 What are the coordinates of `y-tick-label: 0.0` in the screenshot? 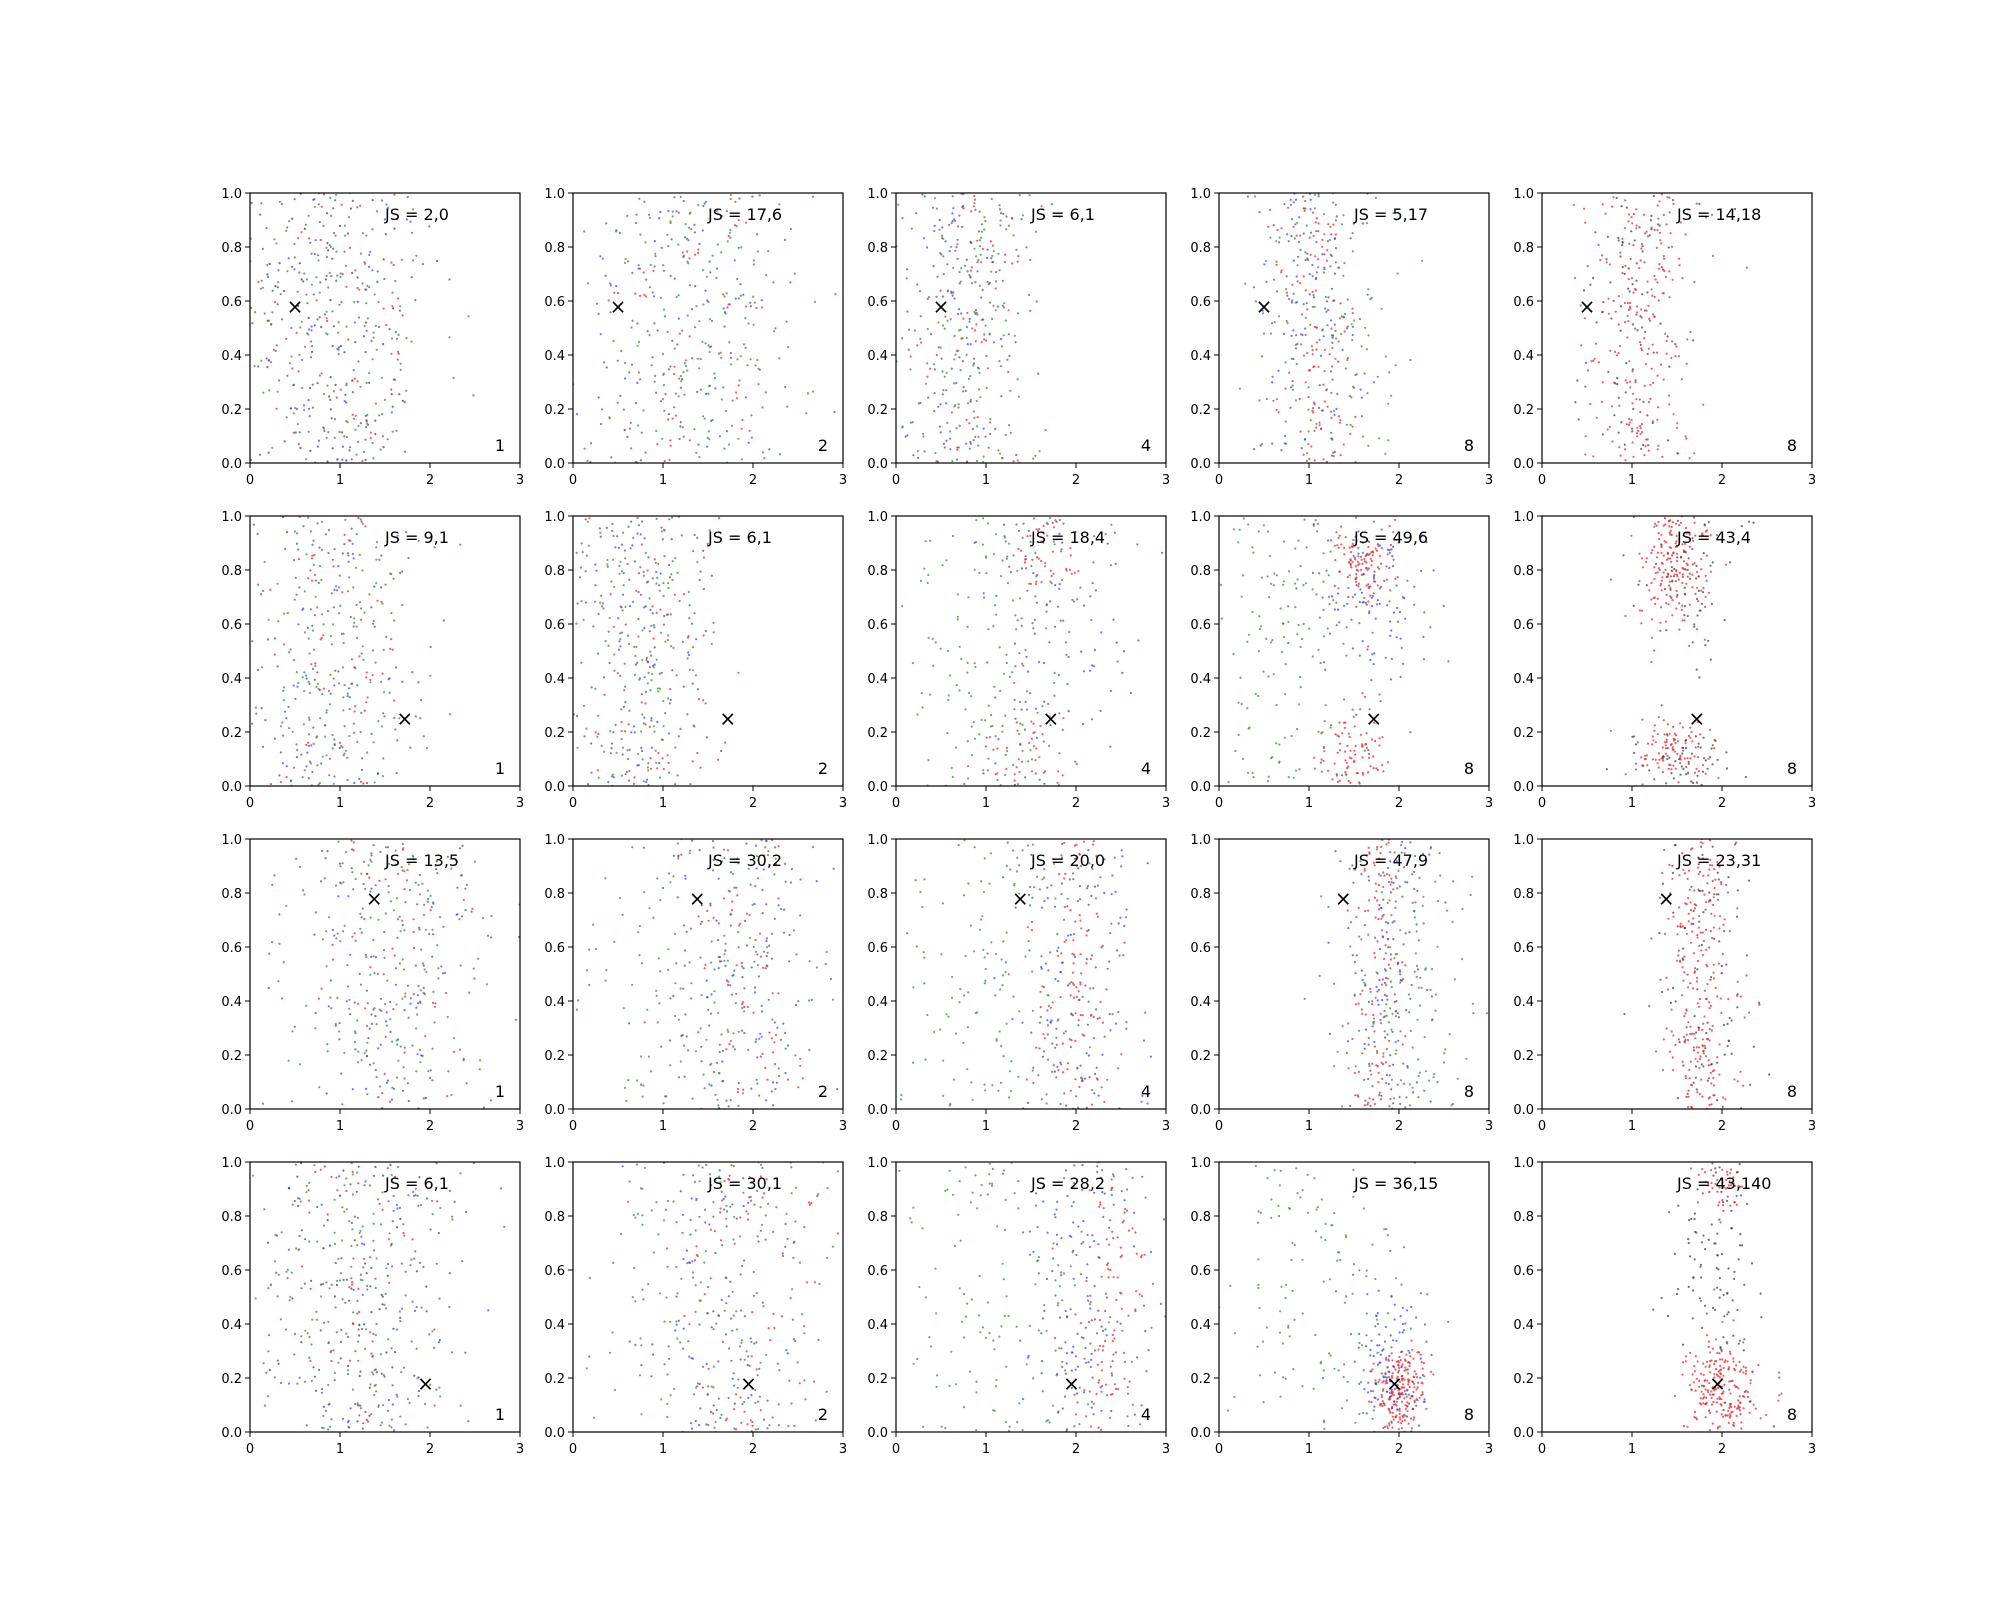 It's located at (1200, 464).